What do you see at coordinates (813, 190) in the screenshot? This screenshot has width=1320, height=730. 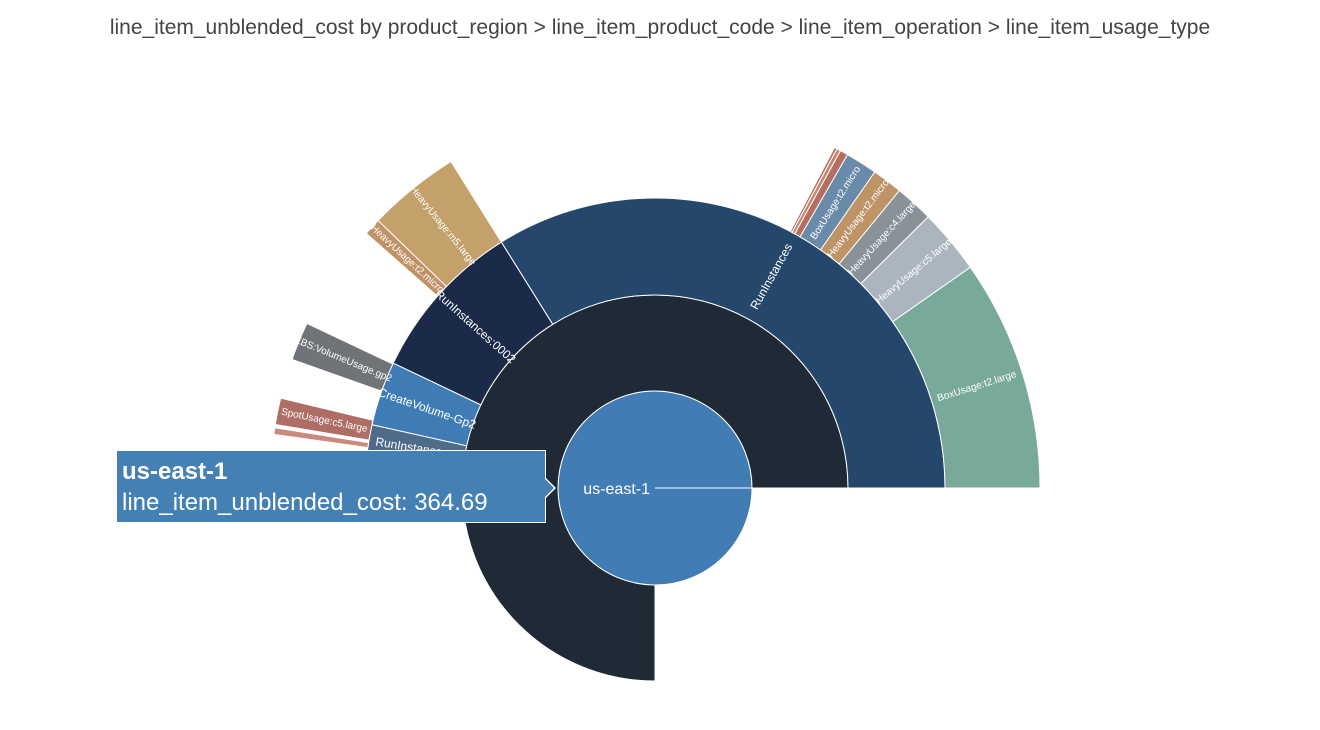 I see `sunburst-segment-u8` at bounding box center [813, 190].